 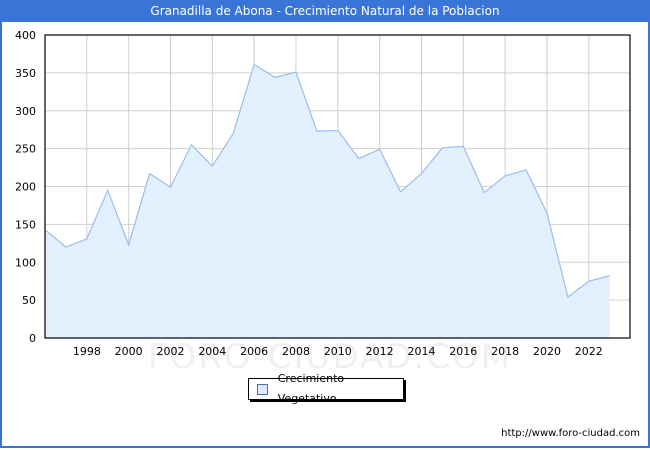 I want to click on x-tick-label: 2002, so click(x=170, y=351).